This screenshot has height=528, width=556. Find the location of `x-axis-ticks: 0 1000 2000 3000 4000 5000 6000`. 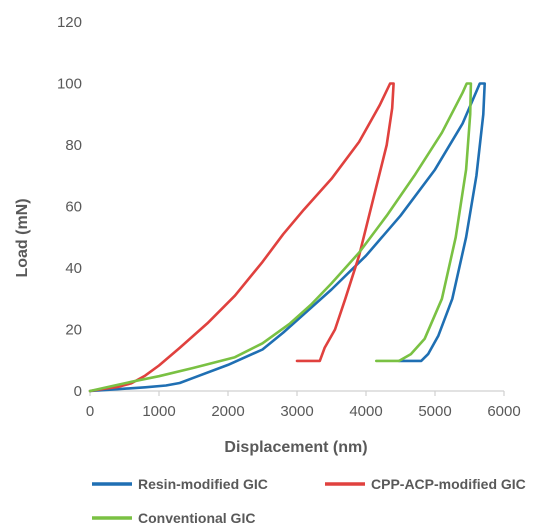

x-axis-ticks: 0 1000 2000 3000 4000 5000 6000 is located at coordinates (303, 405).